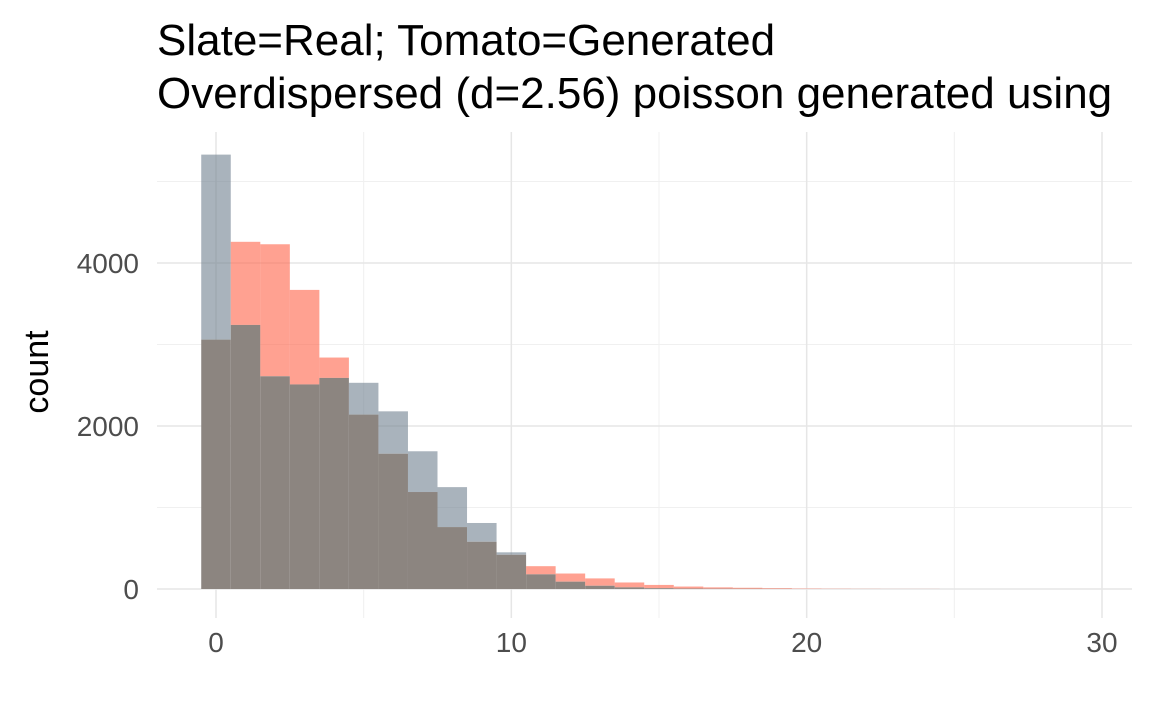  What do you see at coordinates (511, 642) in the screenshot?
I see `x-tick-label: 10` at bounding box center [511, 642].